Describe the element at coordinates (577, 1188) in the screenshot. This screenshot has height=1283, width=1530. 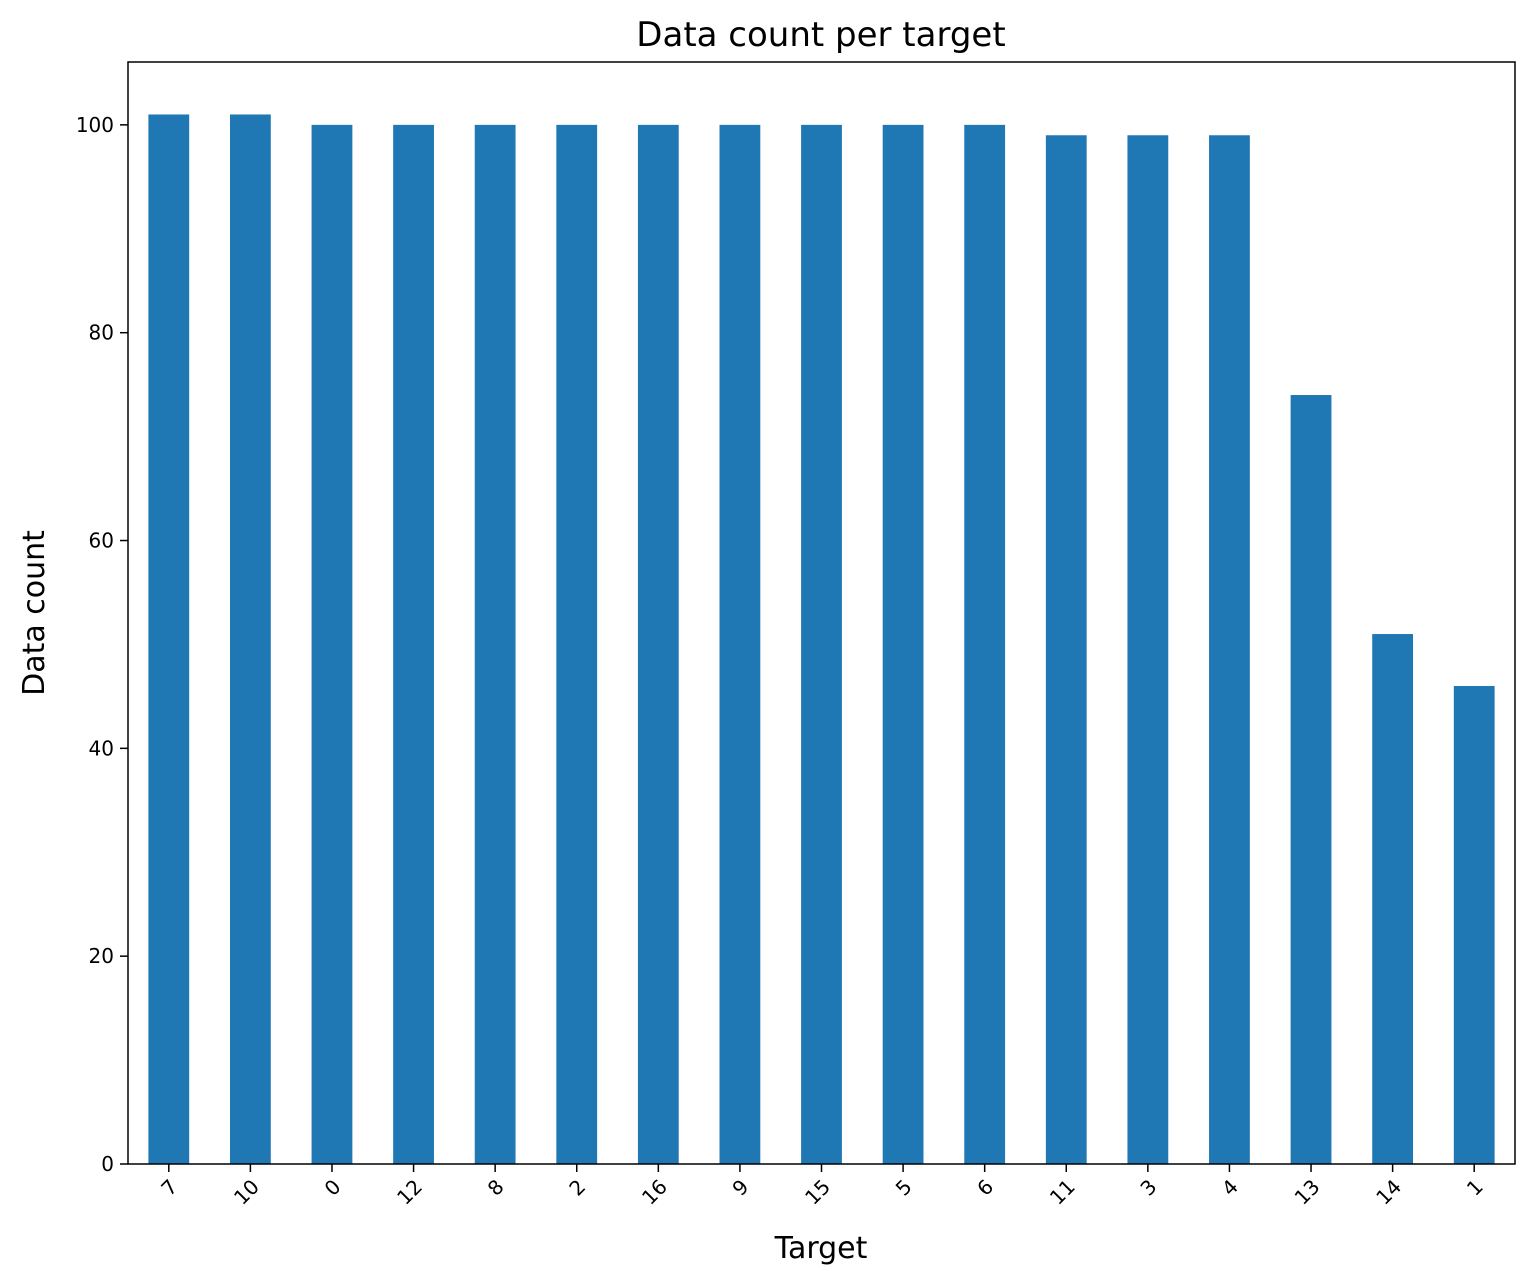
I see `x-tick-label: 2` at that location.